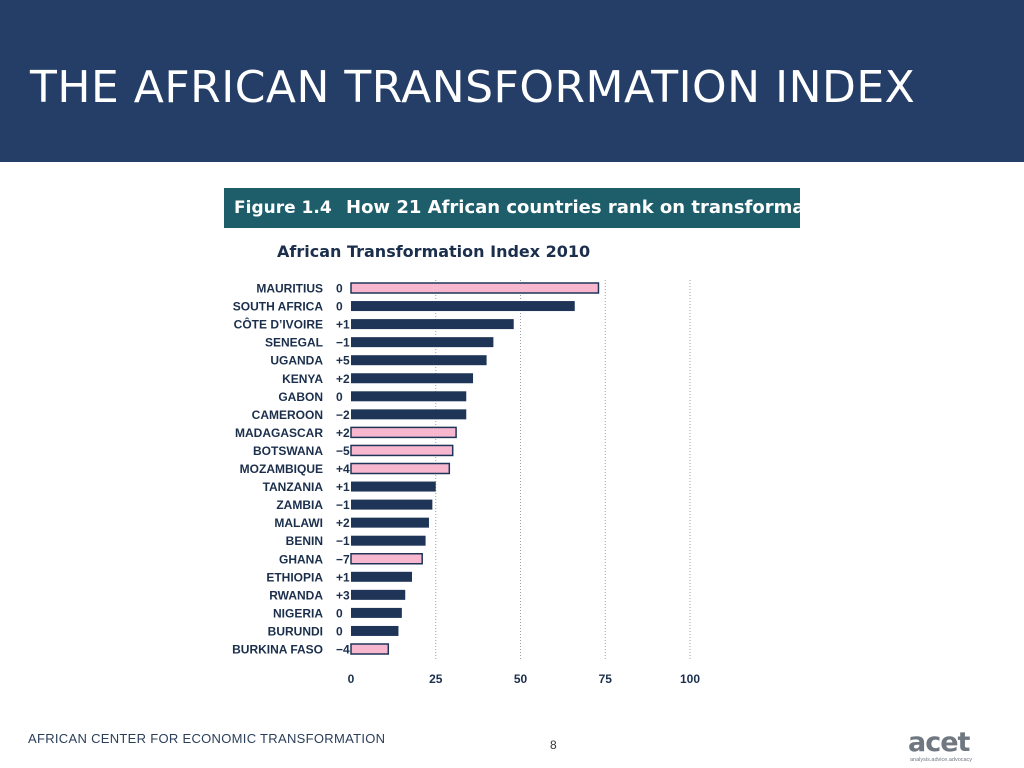 Image resolution: width=1024 pixels, height=768 pixels. Describe the element at coordinates (606, 679) in the screenshot. I see `x-tick-label: 75` at that location.